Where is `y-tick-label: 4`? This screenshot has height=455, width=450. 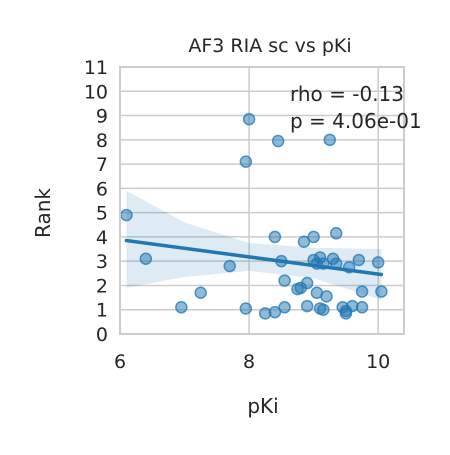
y-tick-label: 4 is located at coordinates (102, 238).